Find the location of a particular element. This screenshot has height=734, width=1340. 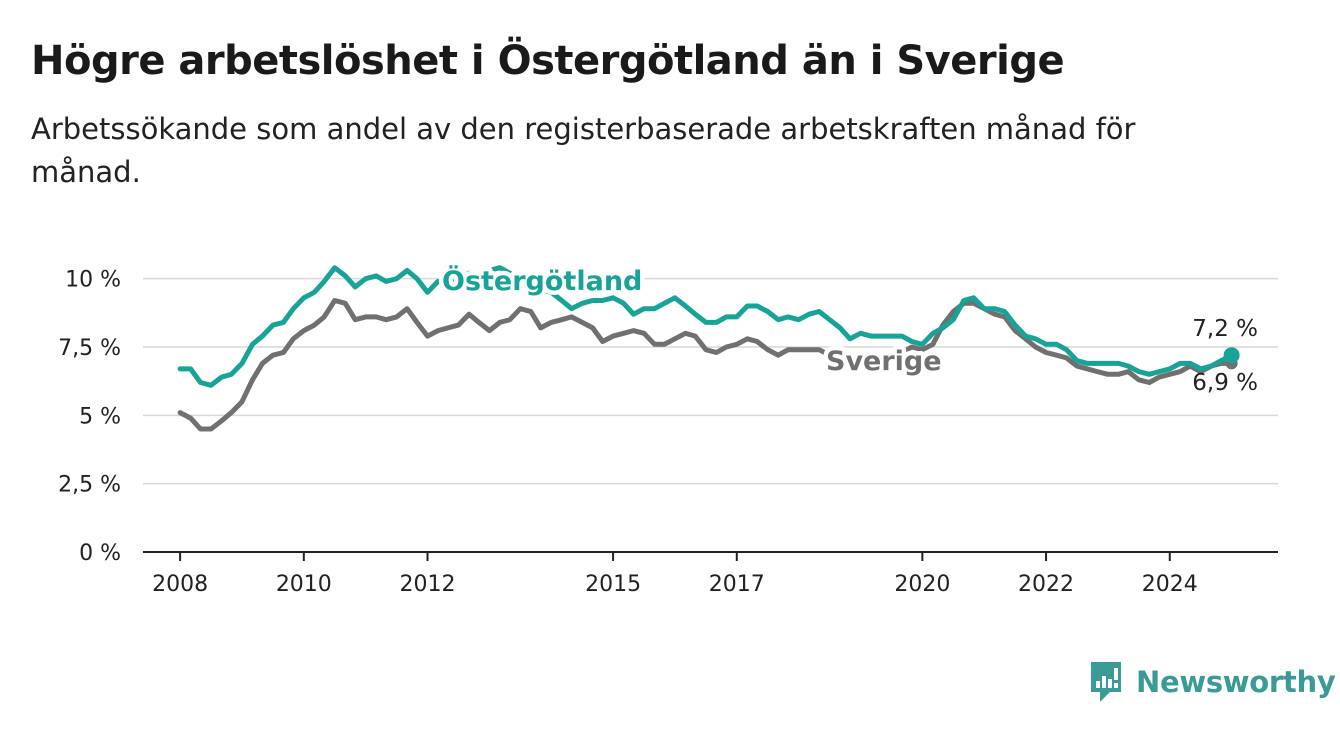

y-tick-label: 0 % is located at coordinates (100, 553).